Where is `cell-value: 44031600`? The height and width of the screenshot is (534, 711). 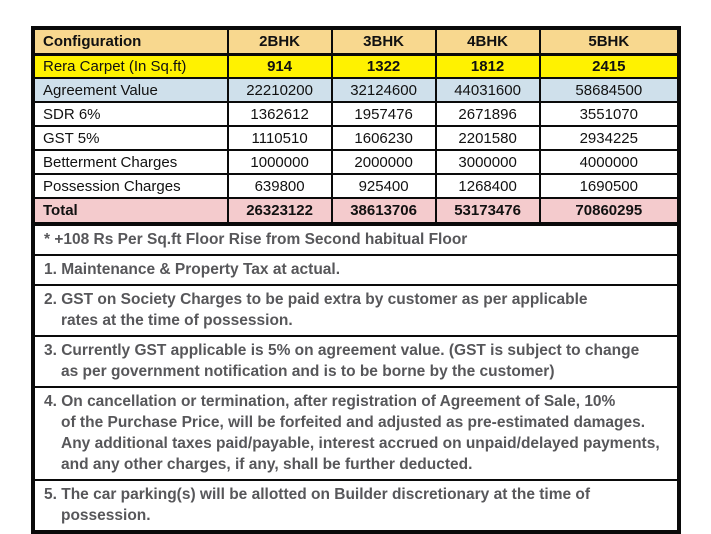 cell-value: 44031600 is located at coordinates (487, 90).